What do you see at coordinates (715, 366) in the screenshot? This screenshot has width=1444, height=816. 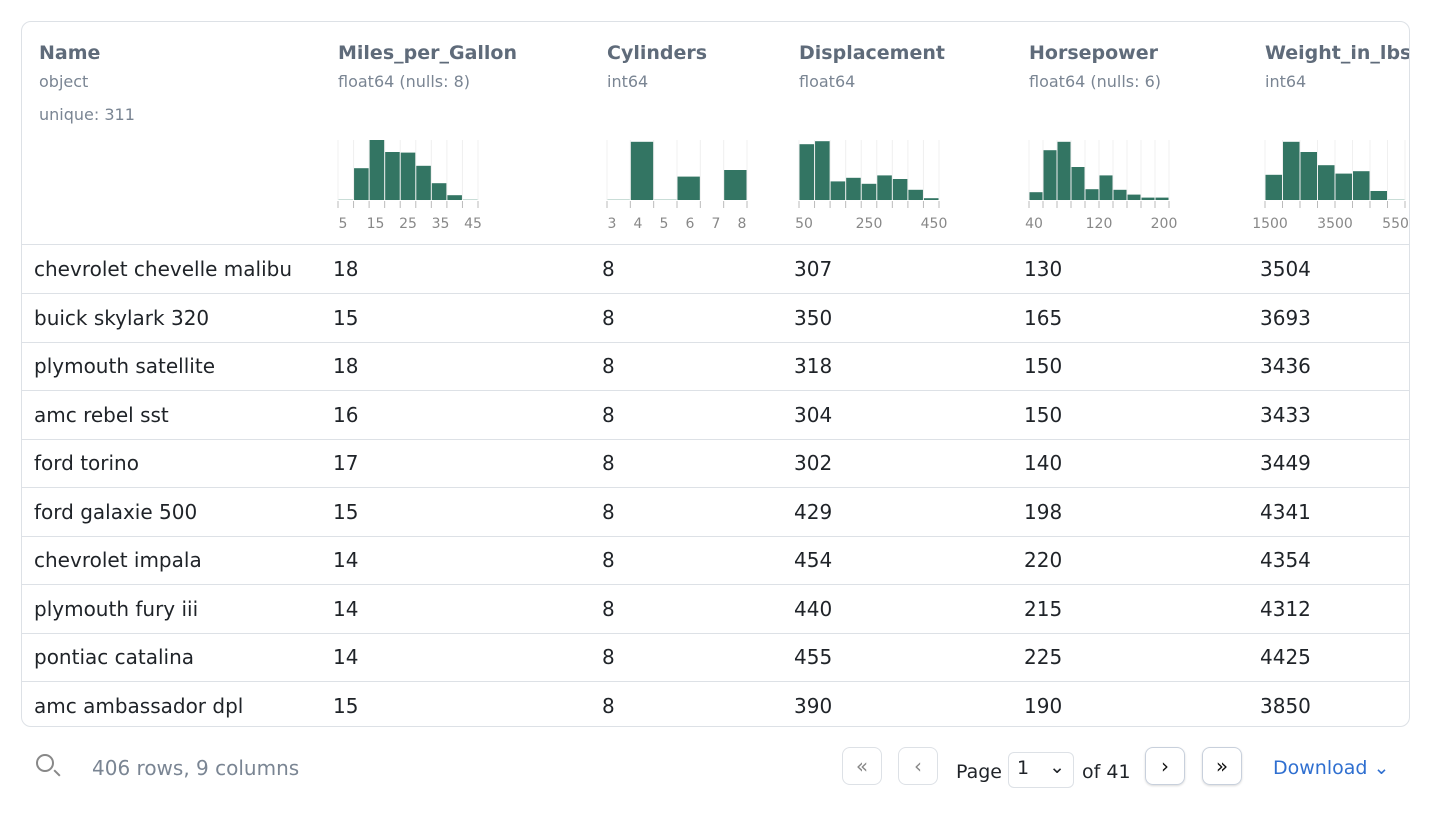 I see `table-row: plymouth satellite 18 8 318 150 3436` at bounding box center [715, 366].